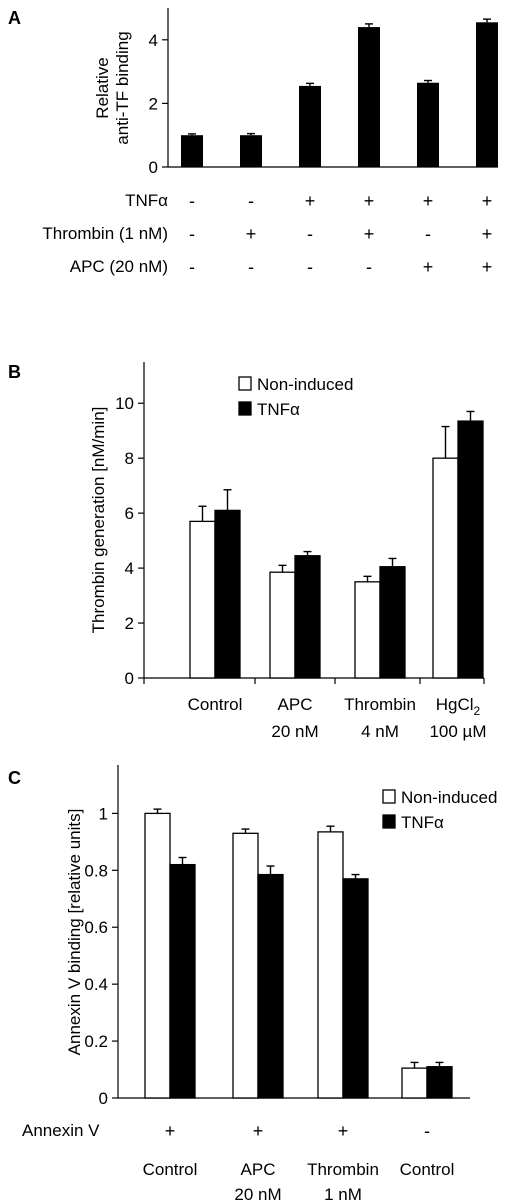  I want to click on panel-letter-b: B, so click(14, 372).